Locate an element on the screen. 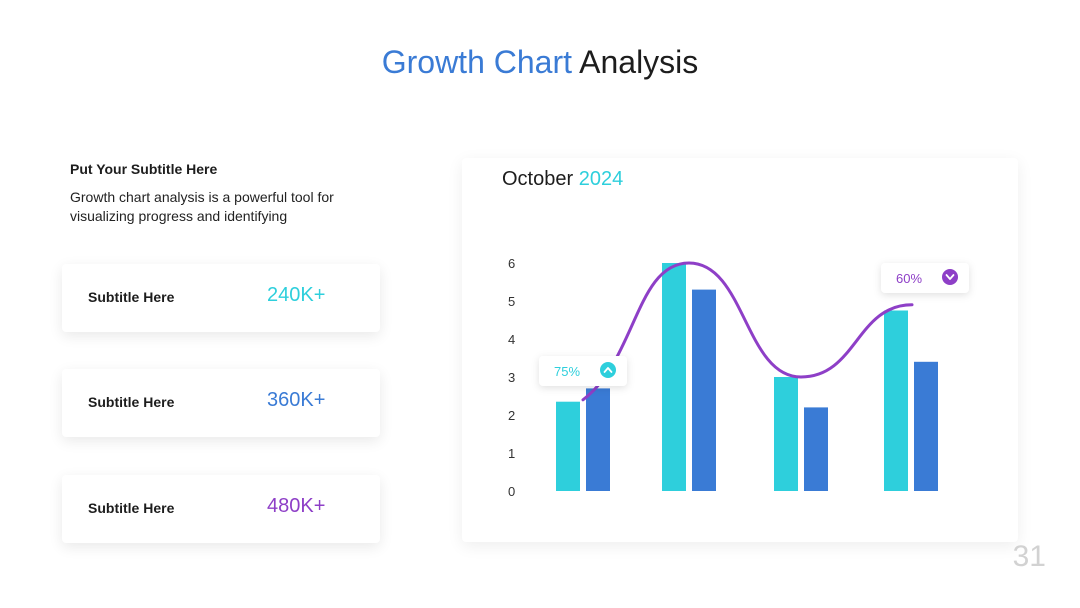  chevron-down-icon-glyph is located at coordinates (950, 277).